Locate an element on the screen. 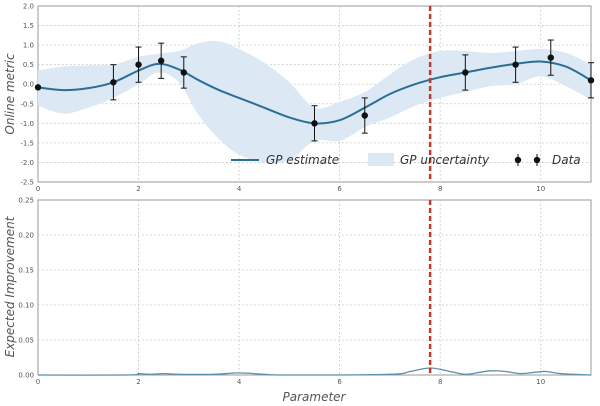 The height and width of the screenshot is (406, 600). y-tick-label: 0.25 is located at coordinates (26, 201).